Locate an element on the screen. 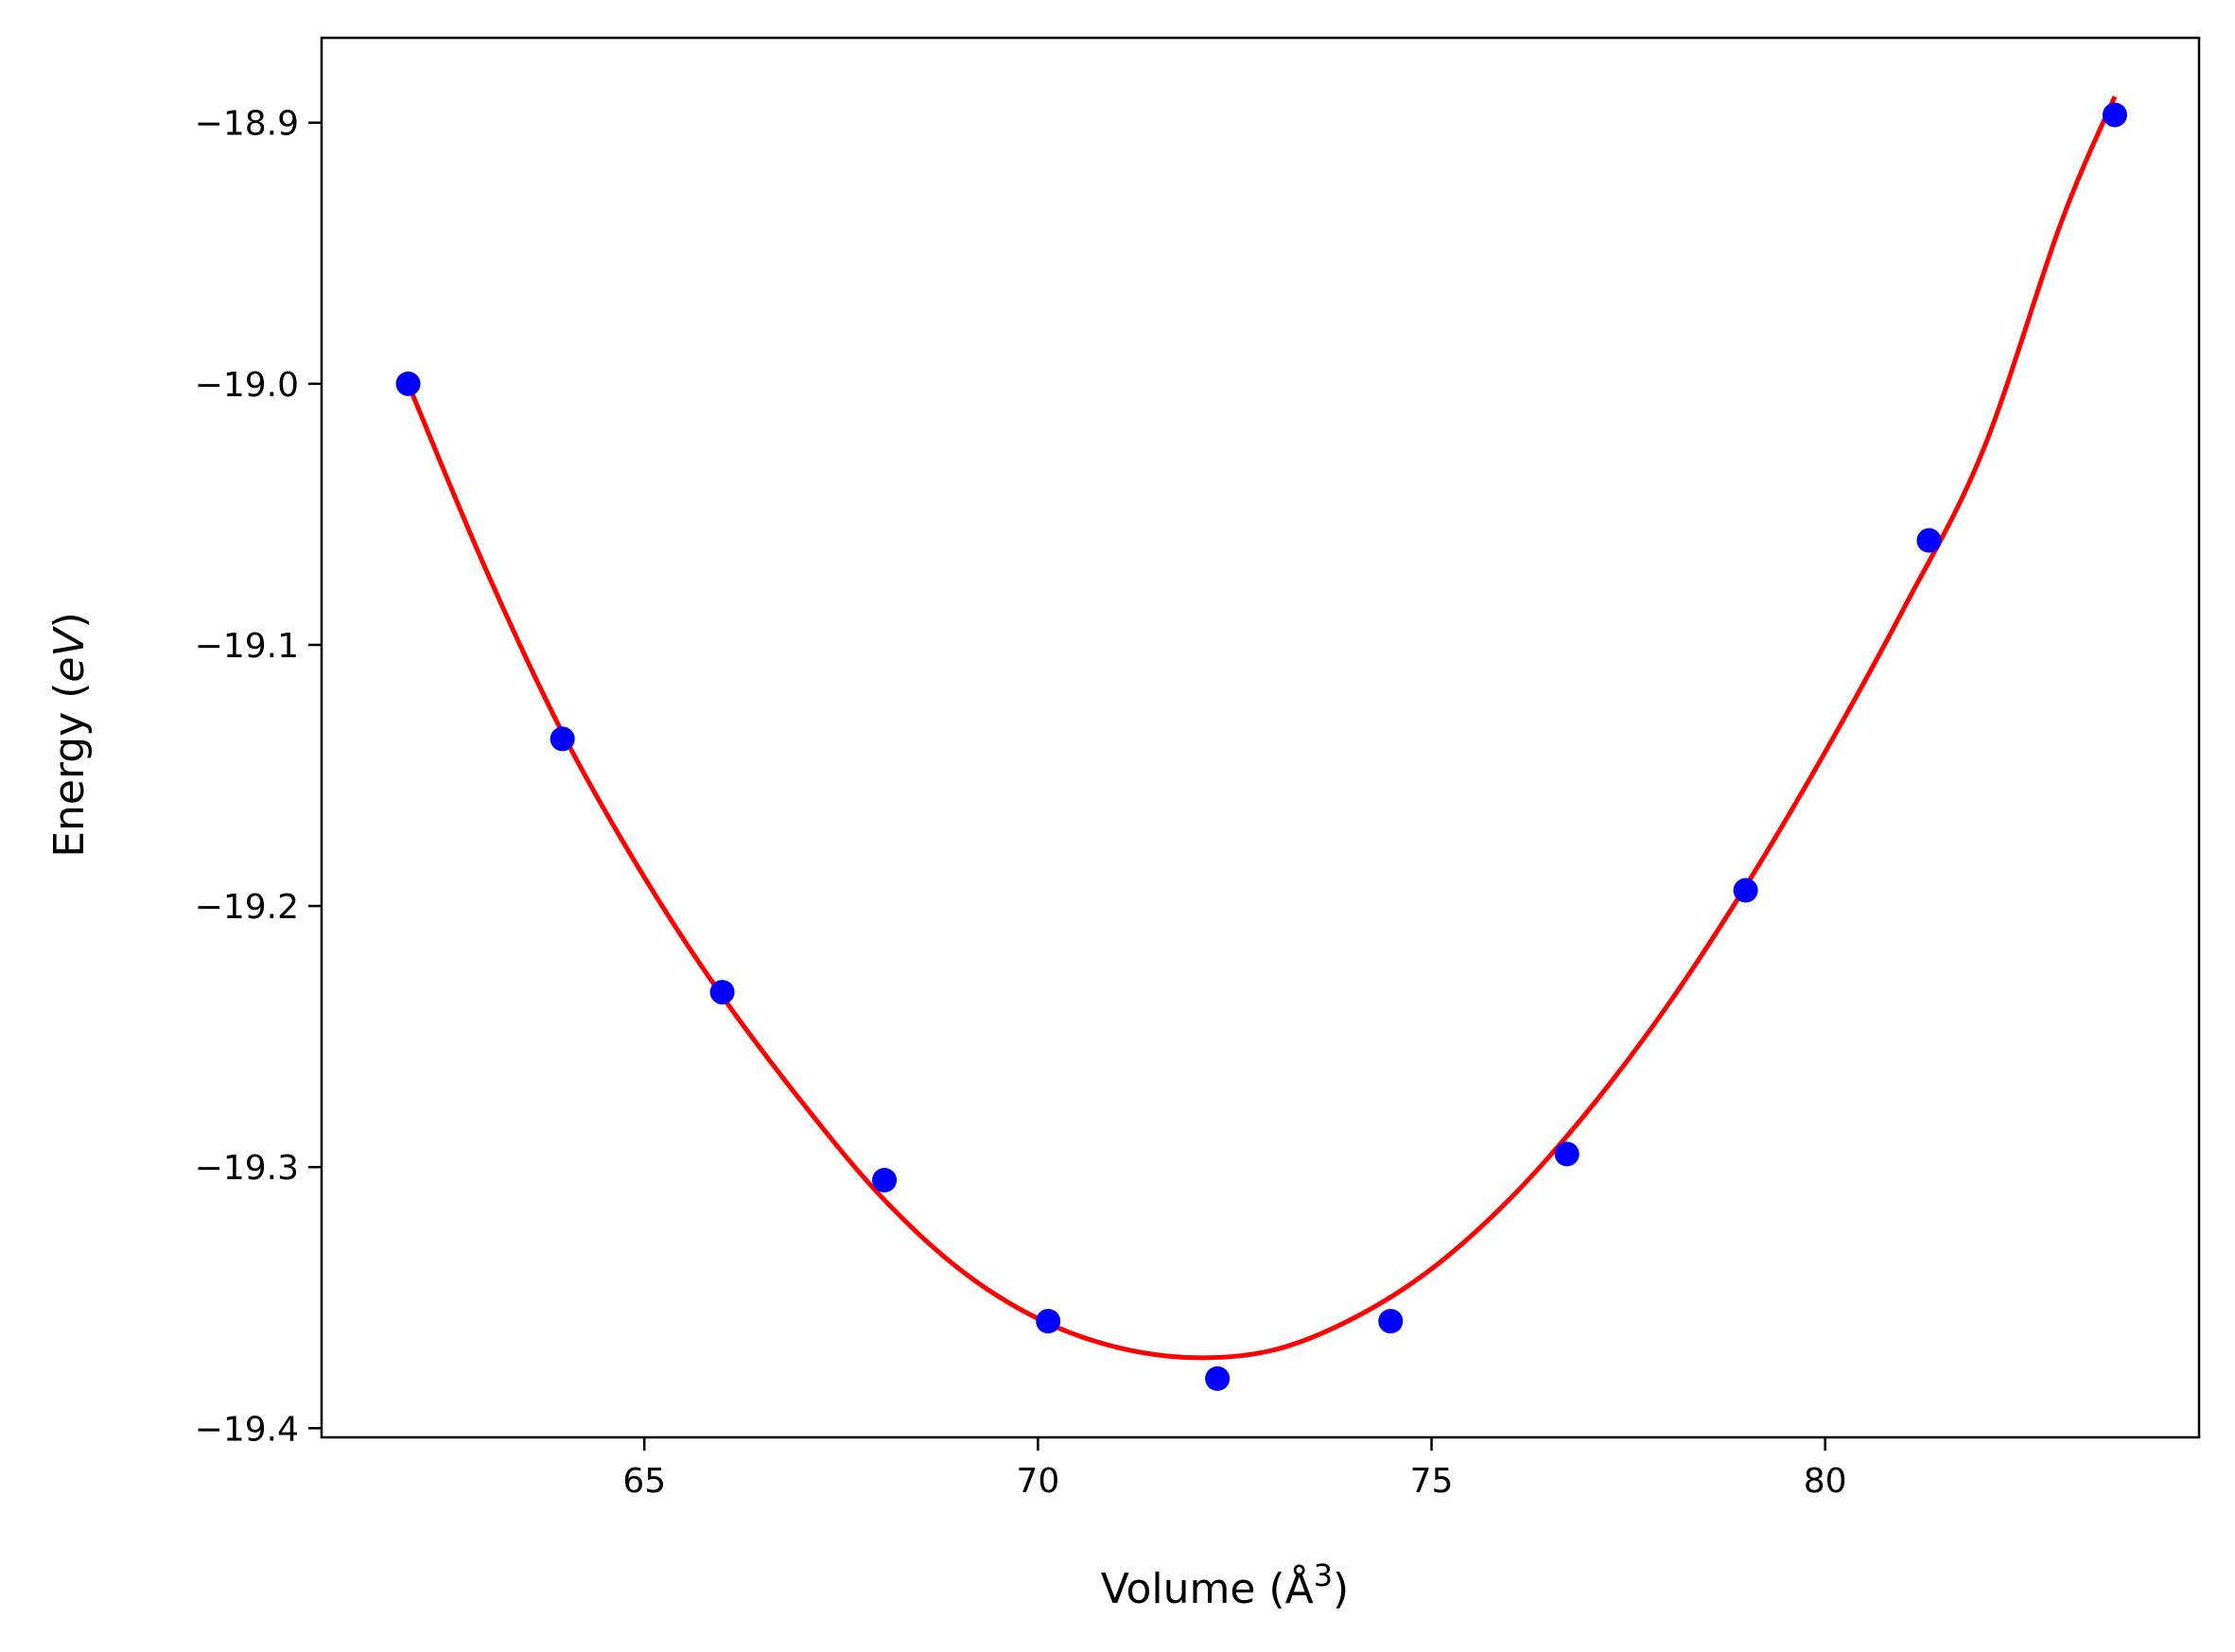 The width and height of the screenshot is (2235, 1652). x-tick-label: 80 is located at coordinates (1825, 1482).